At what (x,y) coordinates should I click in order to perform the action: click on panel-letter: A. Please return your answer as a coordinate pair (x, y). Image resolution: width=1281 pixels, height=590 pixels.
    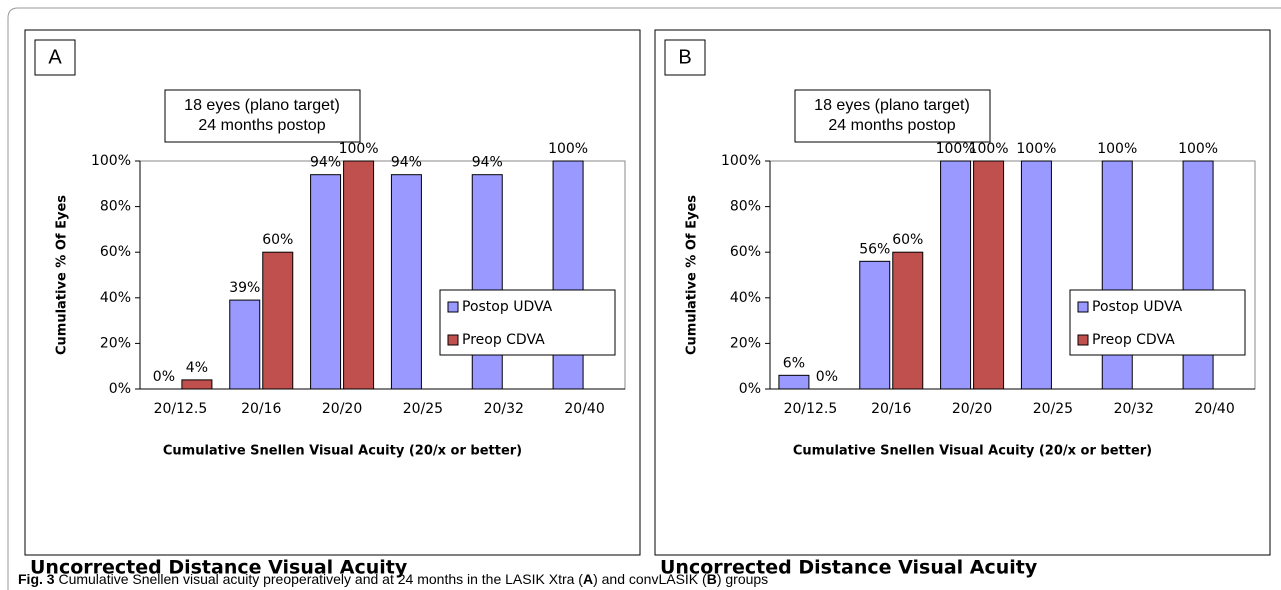
    Looking at the image, I should click on (55, 57).